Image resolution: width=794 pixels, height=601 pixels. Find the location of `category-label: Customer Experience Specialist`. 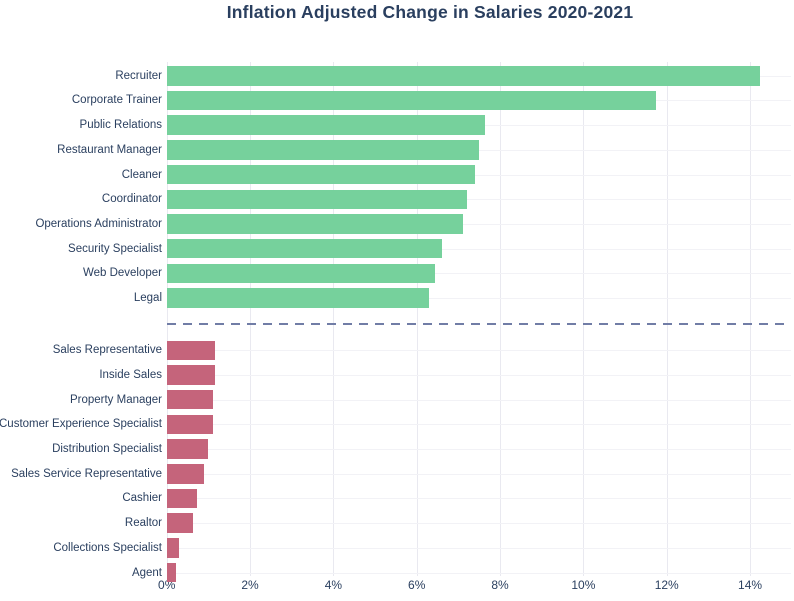

category-label: Customer Experience Specialist is located at coordinates (81, 424).